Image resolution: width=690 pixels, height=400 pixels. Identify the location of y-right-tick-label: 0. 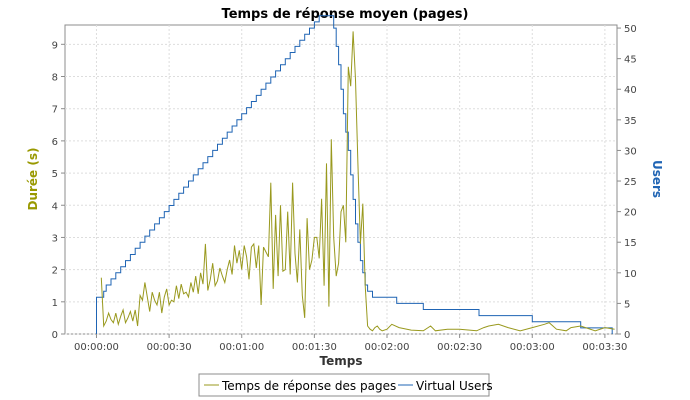
(627, 335).